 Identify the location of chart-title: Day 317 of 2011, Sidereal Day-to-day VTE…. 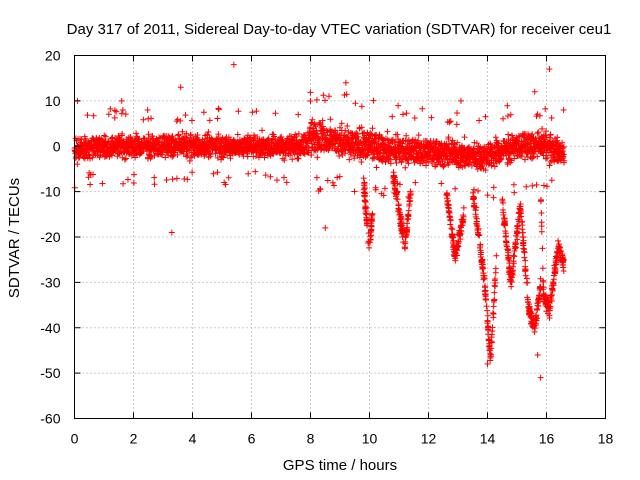
(339, 29).